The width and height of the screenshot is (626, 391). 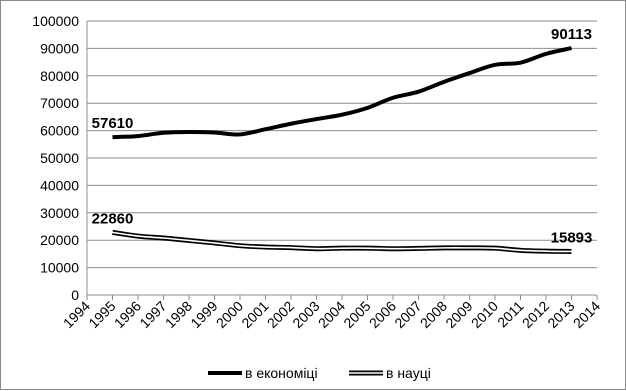 I want to click on y-tick-label: 10000, so click(x=59, y=268).